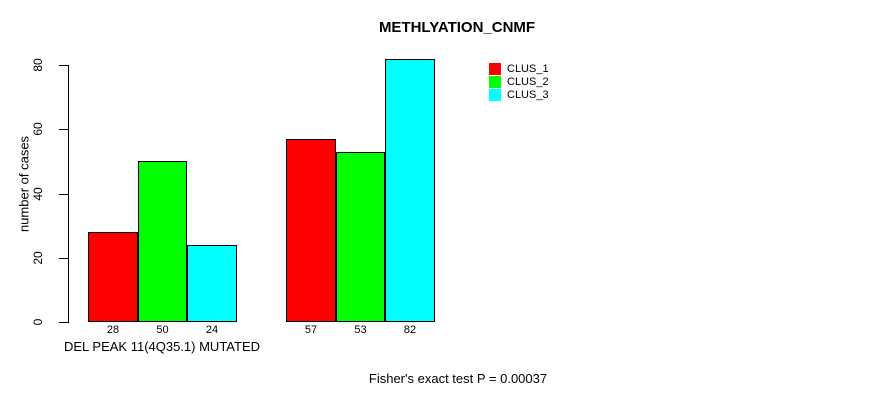 This screenshot has width=890, height=400. What do you see at coordinates (360, 237) in the screenshot?
I see `bar-clus_2-group2` at bounding box center [360, 237].